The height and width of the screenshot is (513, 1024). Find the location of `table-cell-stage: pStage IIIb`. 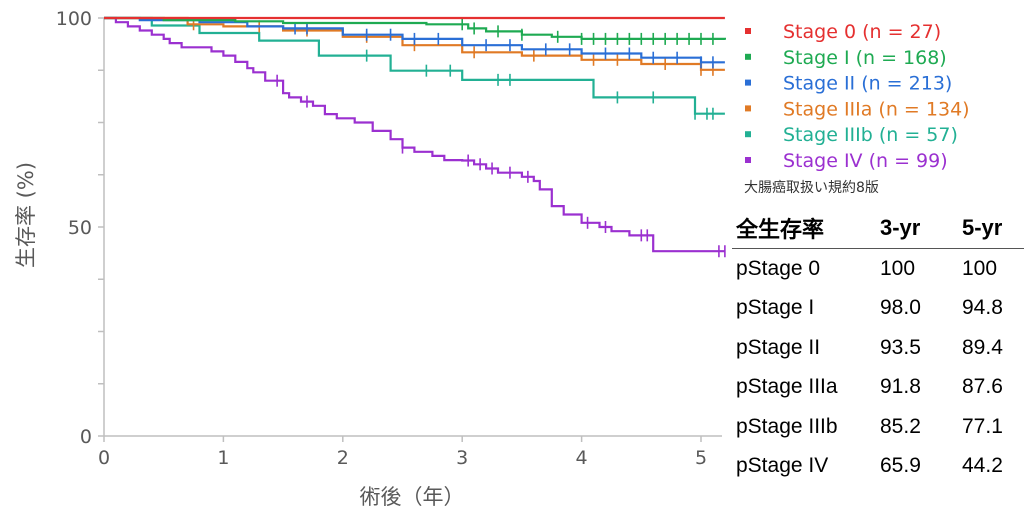

table-cell-stage: pStage IIIb is located at coordinates (787, 426).